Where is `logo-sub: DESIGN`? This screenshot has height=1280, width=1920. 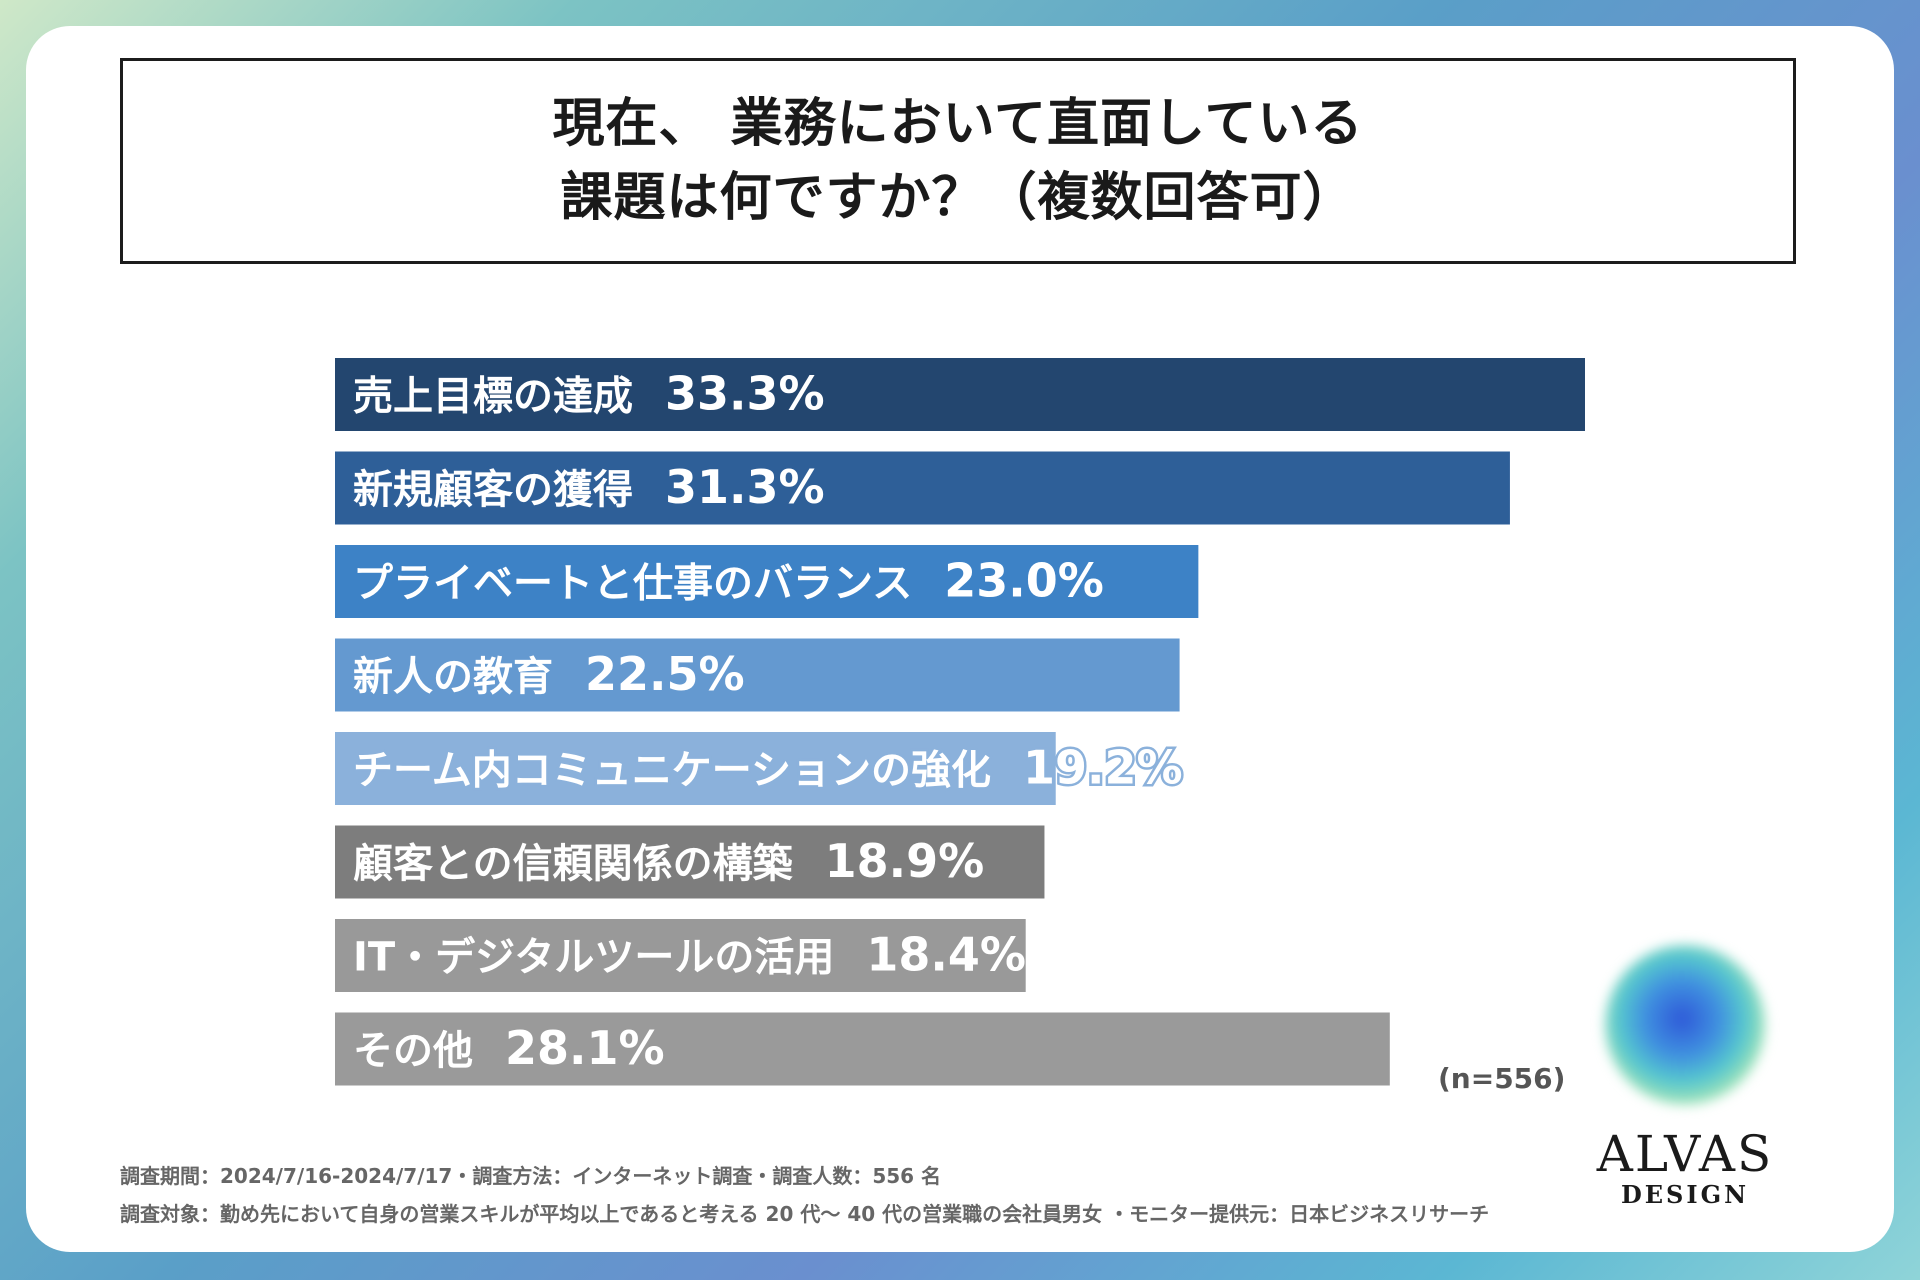
logo-sub: DESIGN is located at coordinates (1685, 1194).